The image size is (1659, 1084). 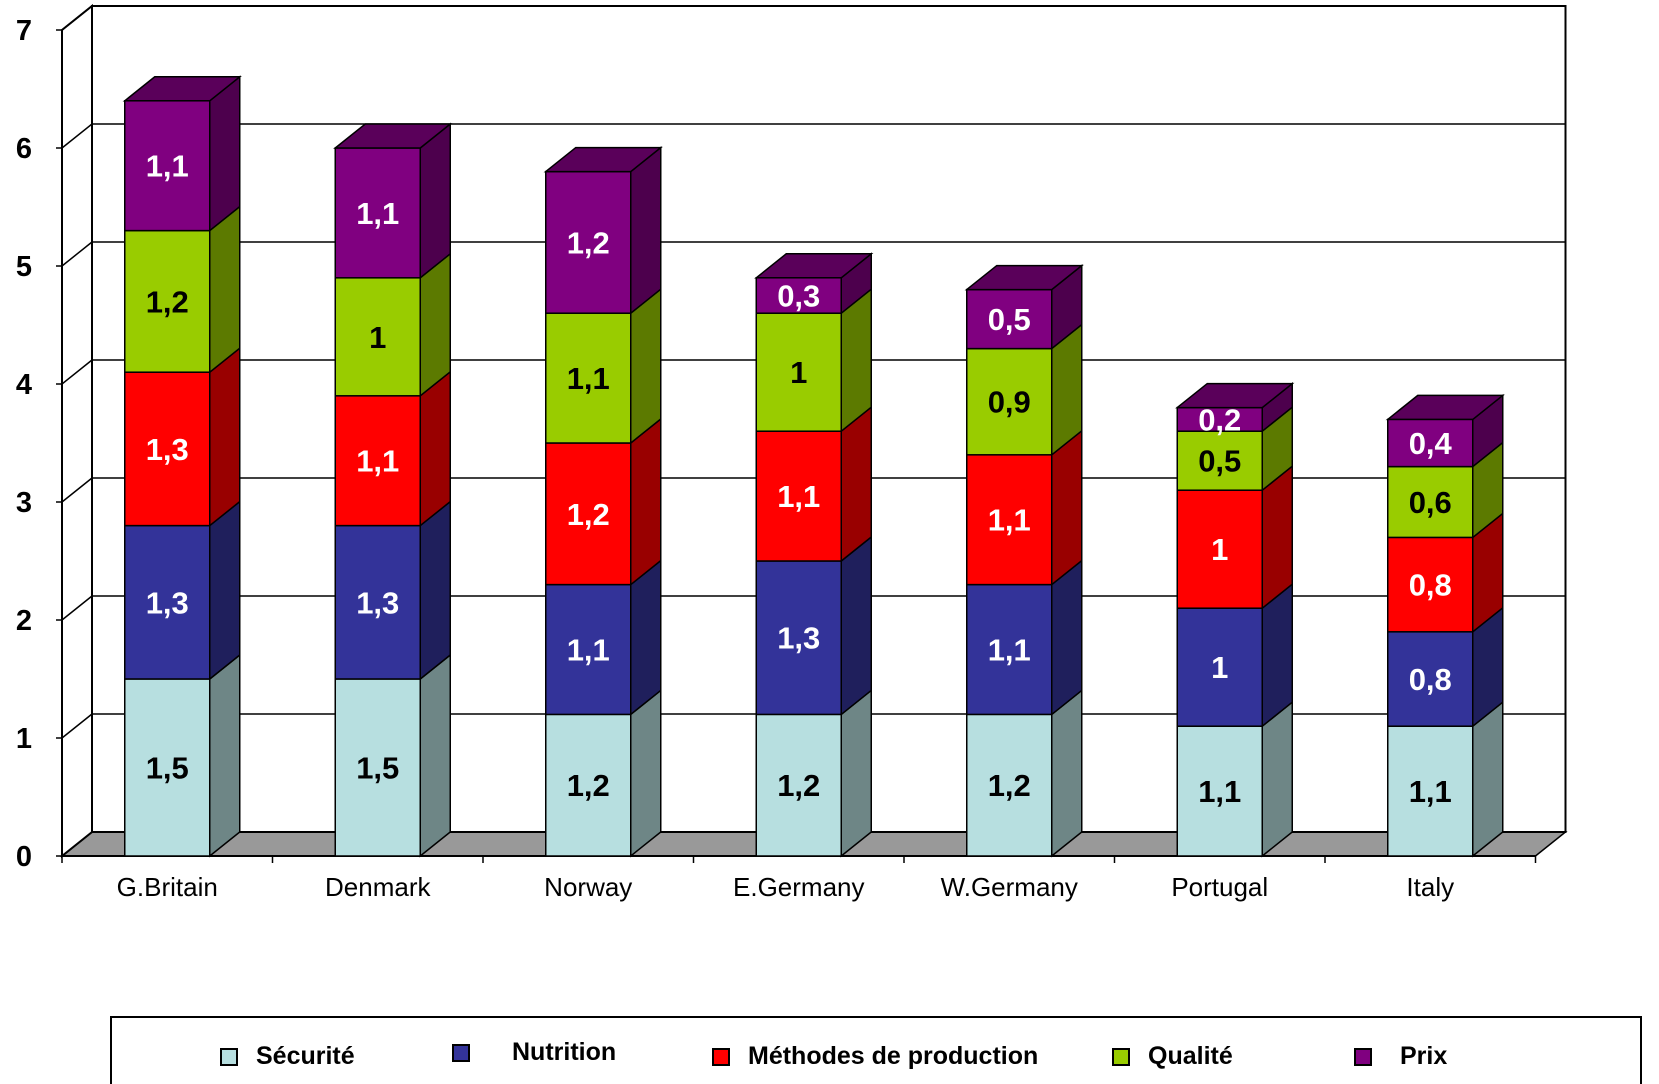 What do you see at coordinates (534, 1052) in the screenshot?
I see `legend-item-nutrition: Nutrition` at bounding box center [534, 1052].